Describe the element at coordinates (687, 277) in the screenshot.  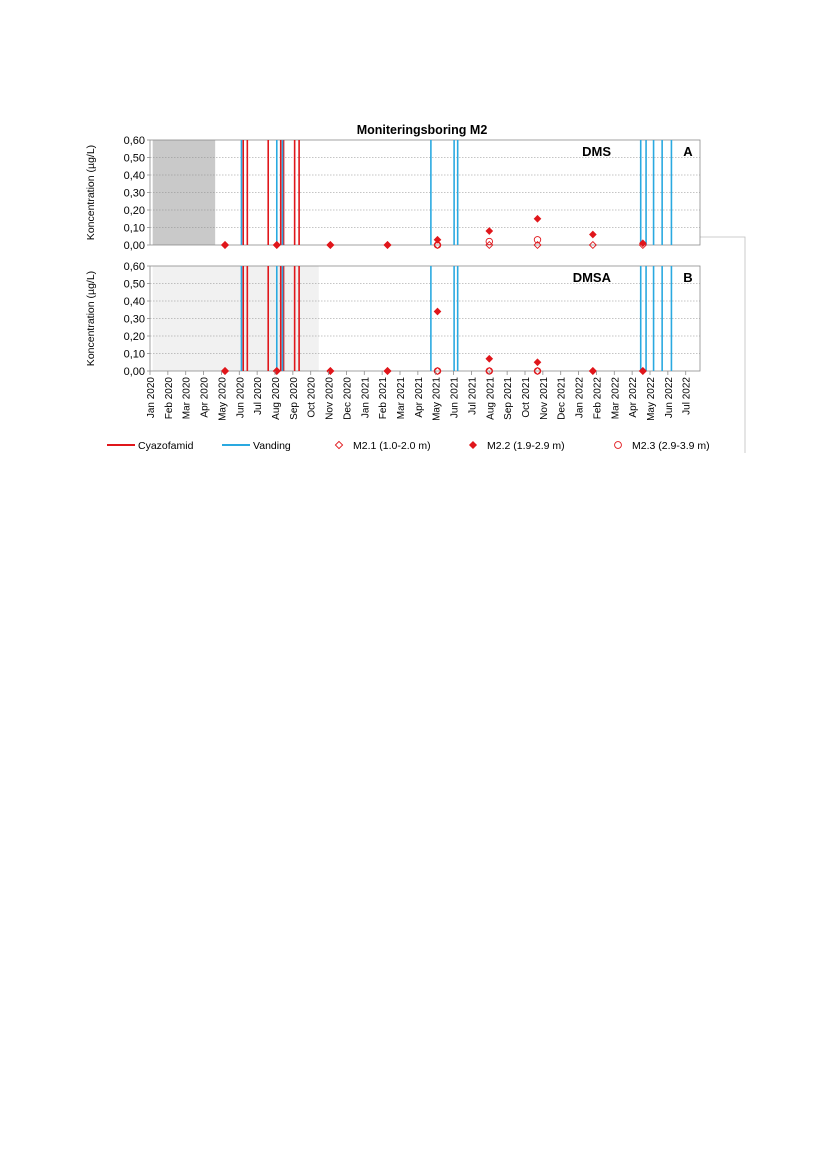
I see `panel-letter: B` at that location.